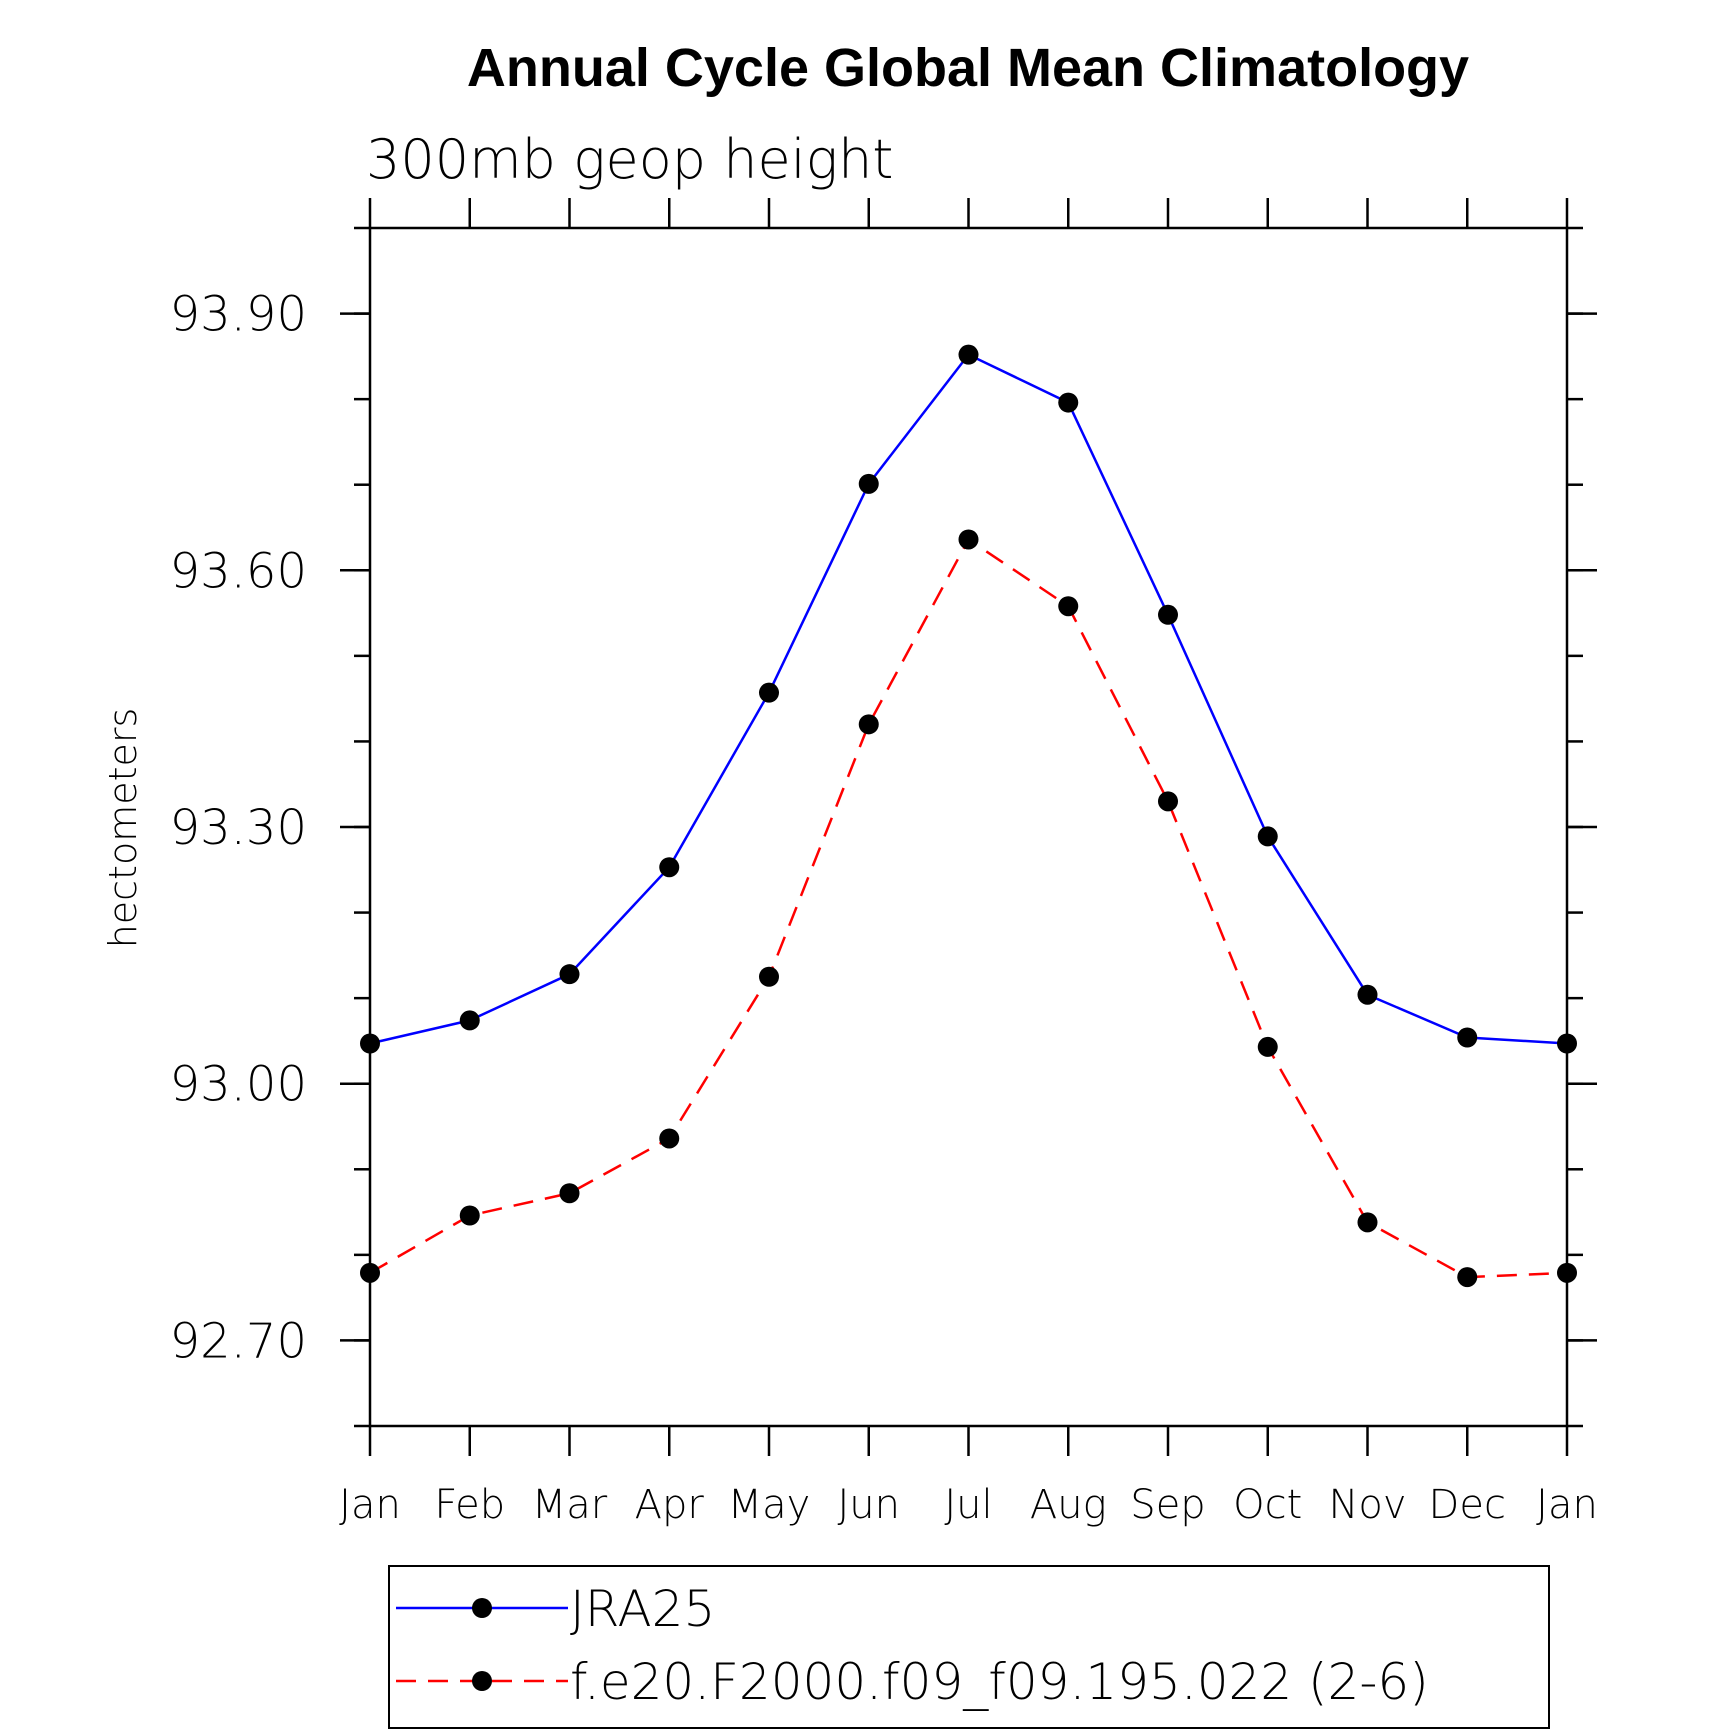 The width and height of the screenshot is (1710, 1735). What do you see at coordinates (238, 1085) in the screenshot?
I see `y-tick-label: 93.00` at bounding box center [238, 1085].